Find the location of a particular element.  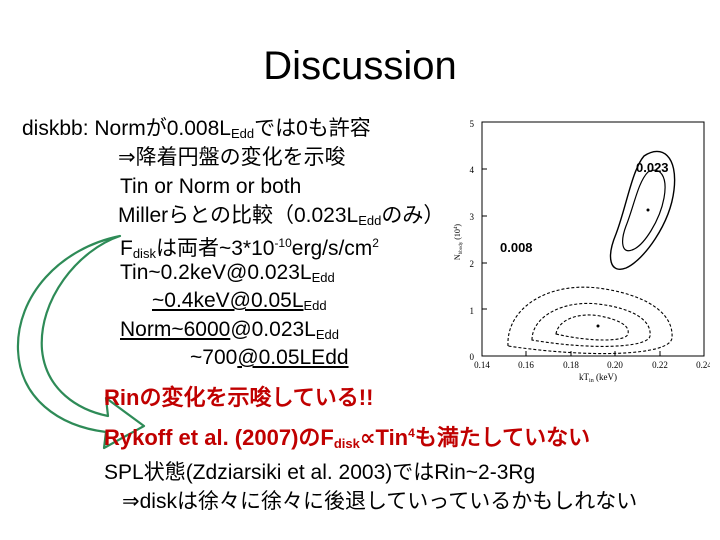

label-0023: 0.023 is located at coordinates (652, 167).